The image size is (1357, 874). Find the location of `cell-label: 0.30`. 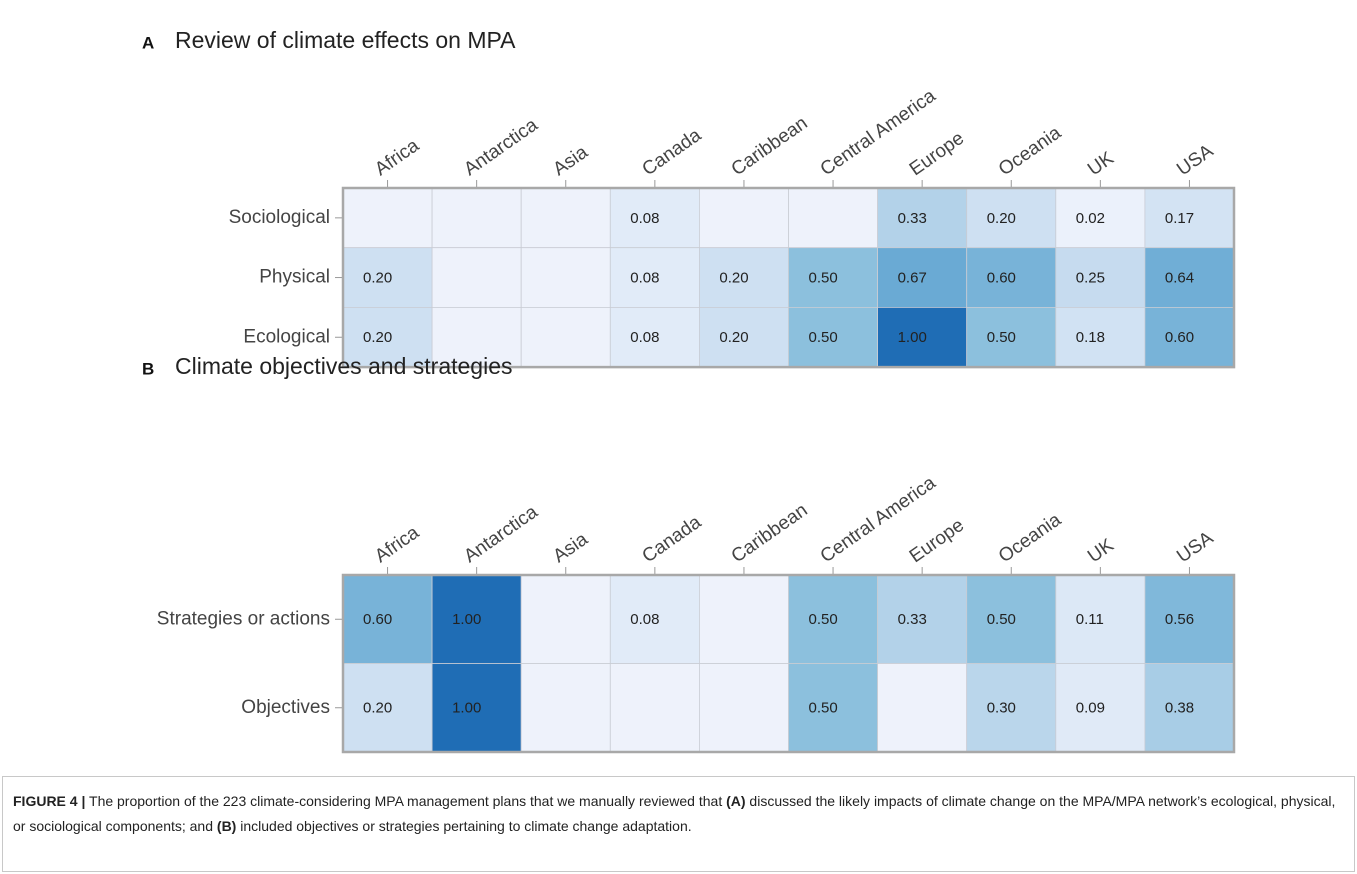

cell-label: 0.30 is located at coordinates (1001, 708).